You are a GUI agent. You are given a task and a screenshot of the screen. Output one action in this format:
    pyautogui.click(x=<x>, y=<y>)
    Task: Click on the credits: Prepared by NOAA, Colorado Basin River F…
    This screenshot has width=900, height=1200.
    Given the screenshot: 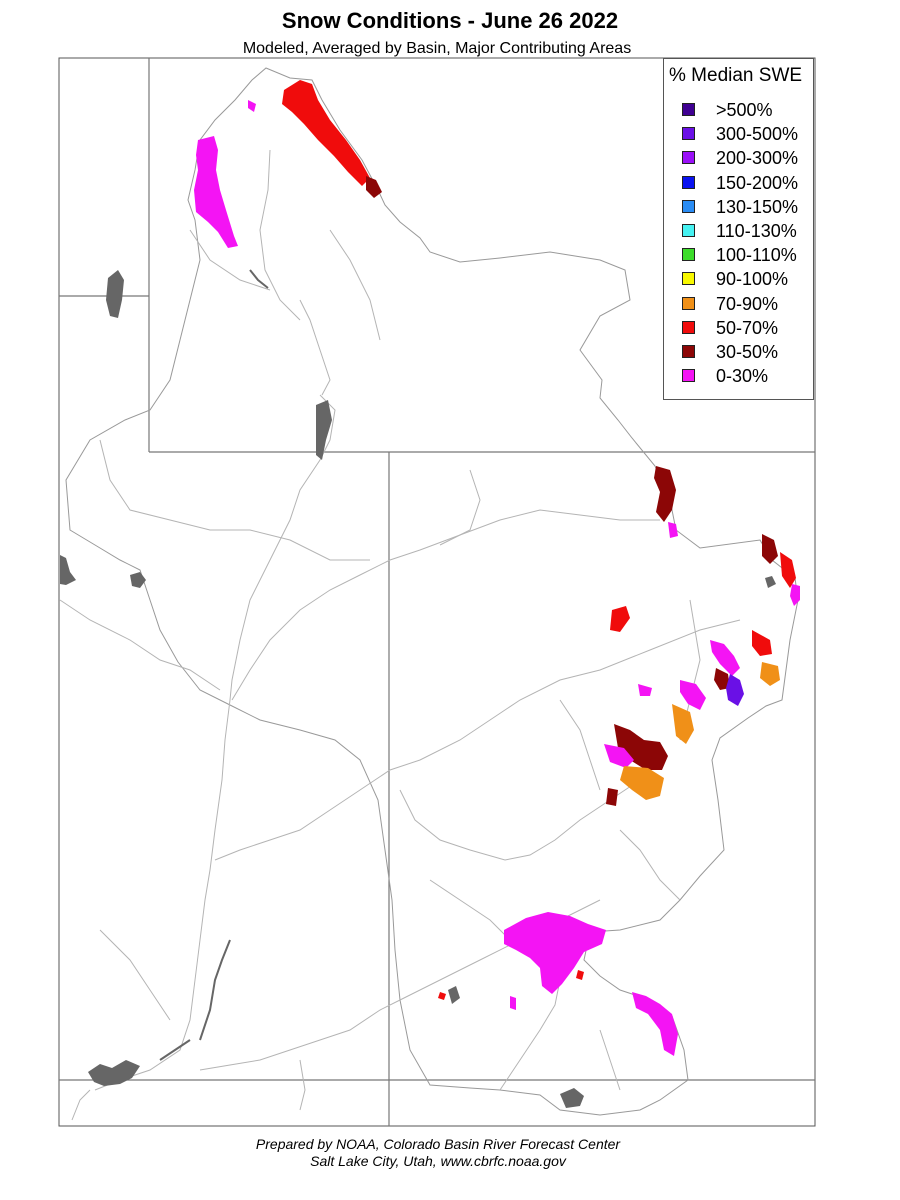 What is the action you would take?
    pyautogui.click(x=438, y=1153)
    